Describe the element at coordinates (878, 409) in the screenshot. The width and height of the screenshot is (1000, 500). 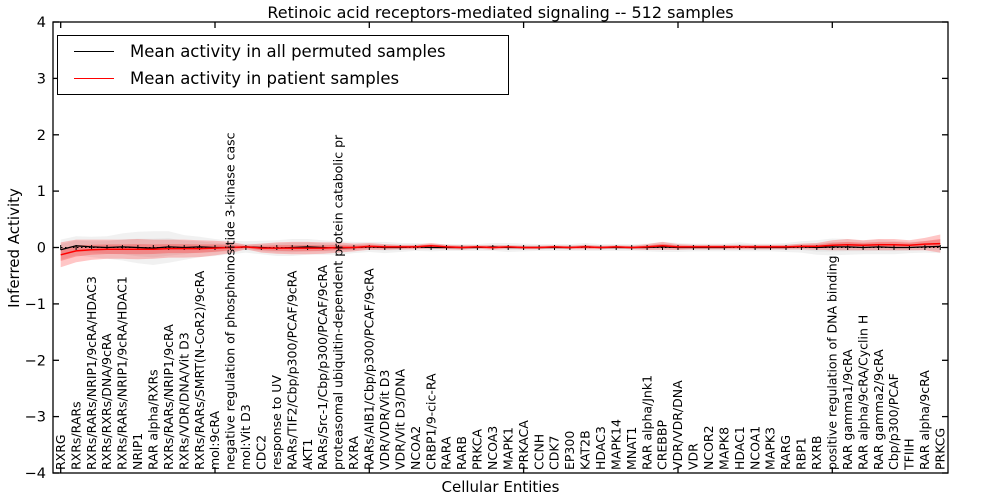
I see `x-tick-label: RAR gamma2/9cRA` at that location.